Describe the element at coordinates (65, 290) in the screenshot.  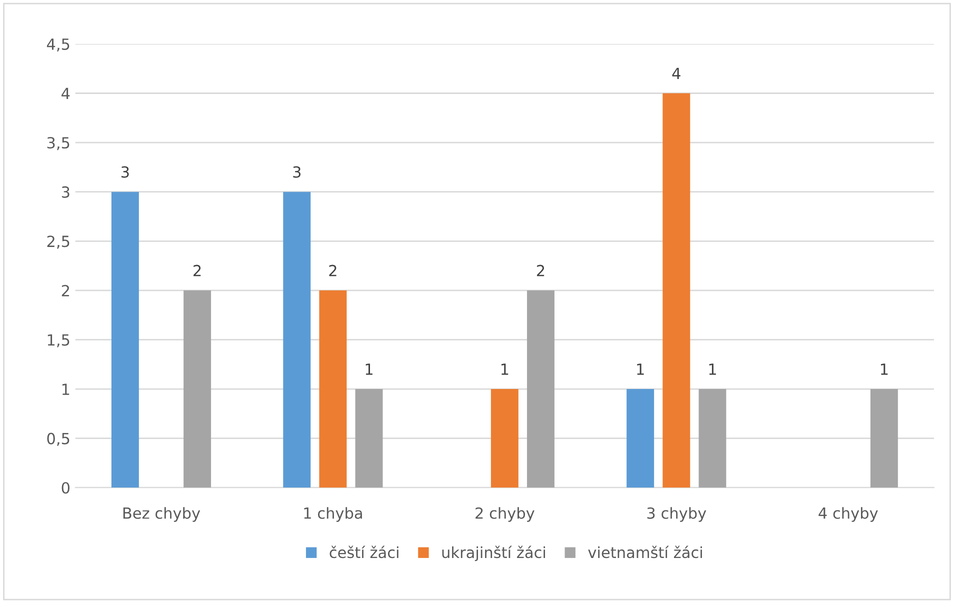
I see `y-tick-label: 2` at that location.